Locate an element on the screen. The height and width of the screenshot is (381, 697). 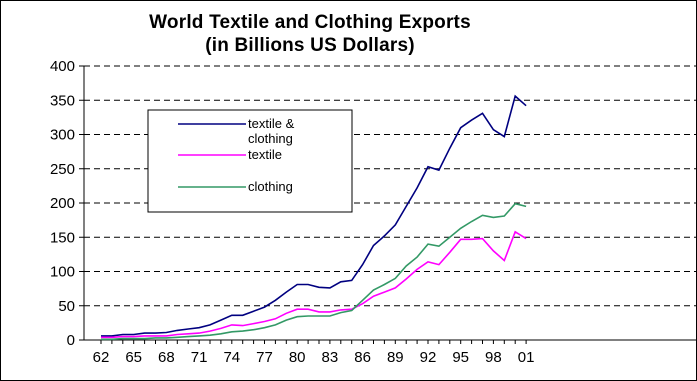
x-tick-label: 74 is located at coordinates (231, 357).